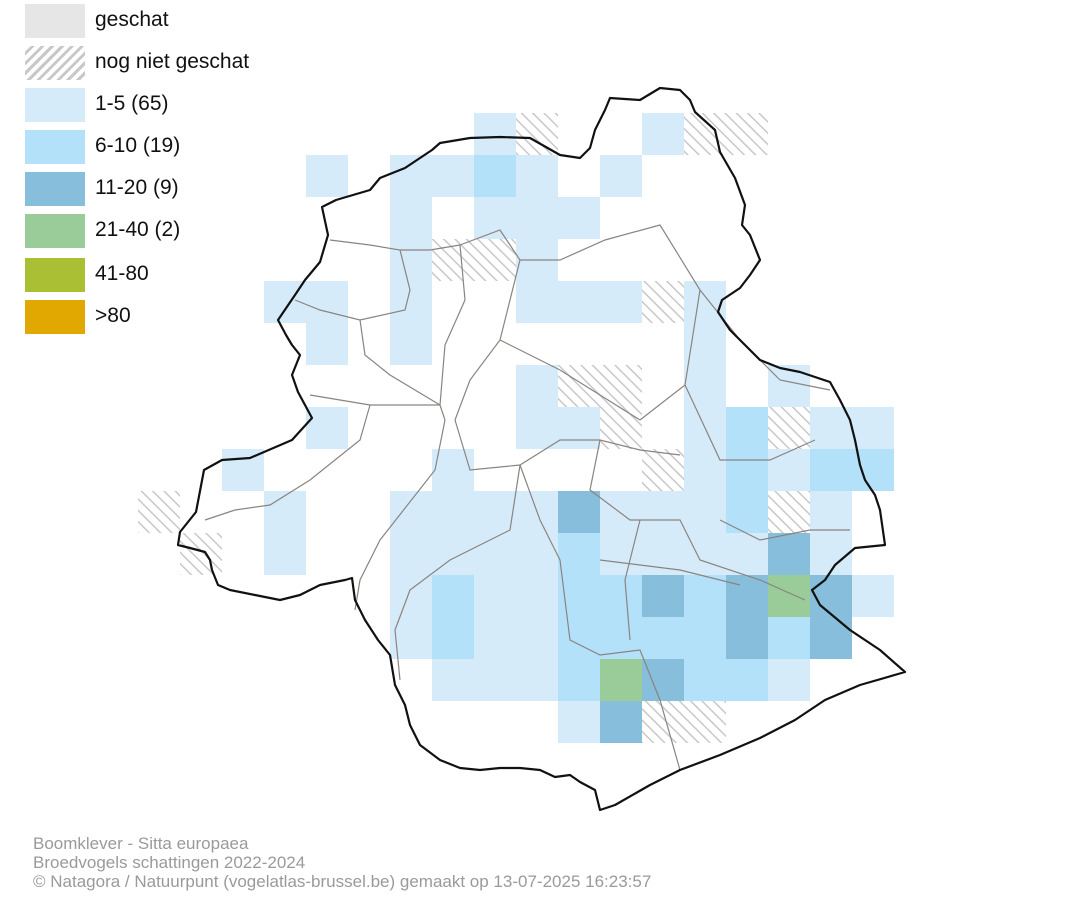 Image resolution: width=1074 pixels, height=900 pixels. What do you see at coordinates (185, 275) in the screenshot?
I see `legend-item-41-80: 41-80` at bounding box center [185, 275].